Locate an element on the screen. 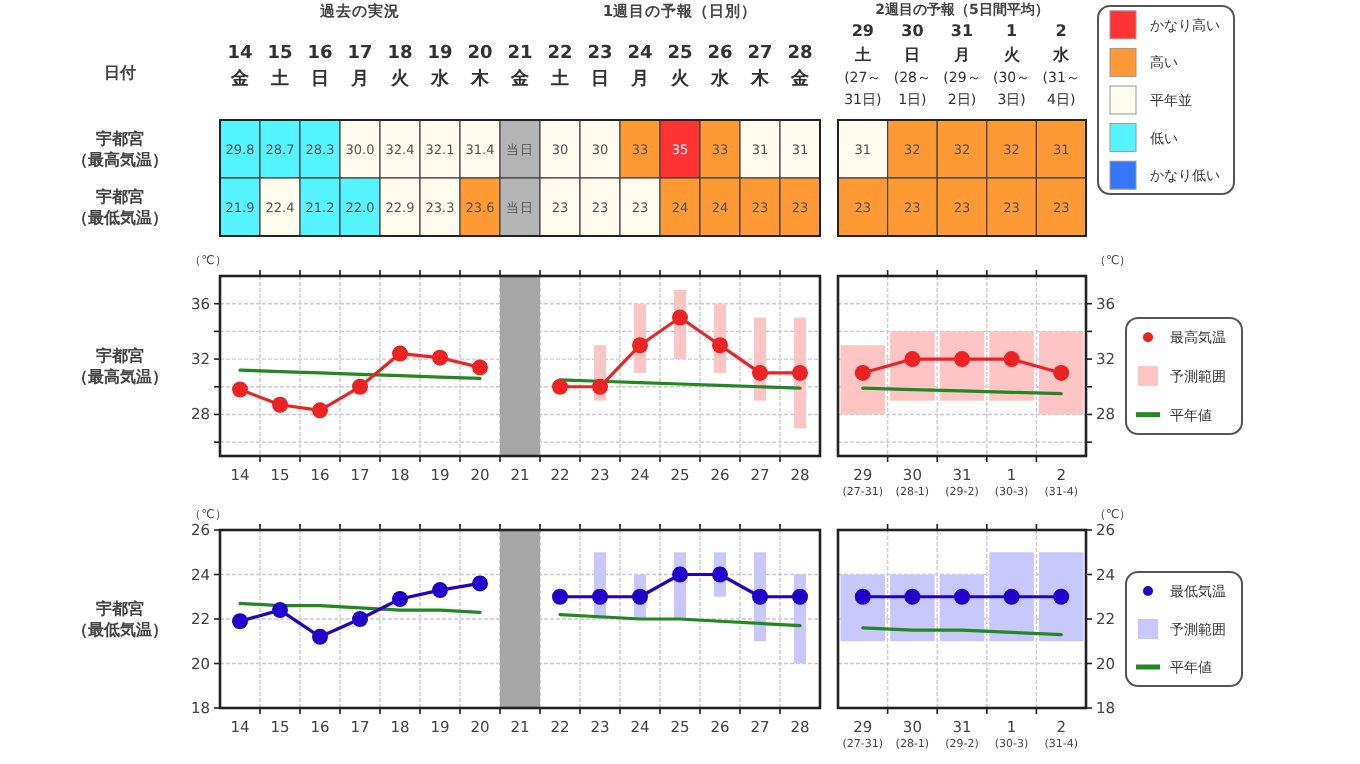 Image resolution: width=1360 pixels, height=764 pixels. x-tick-label: 15 土 is located at coordinates (280, 67).